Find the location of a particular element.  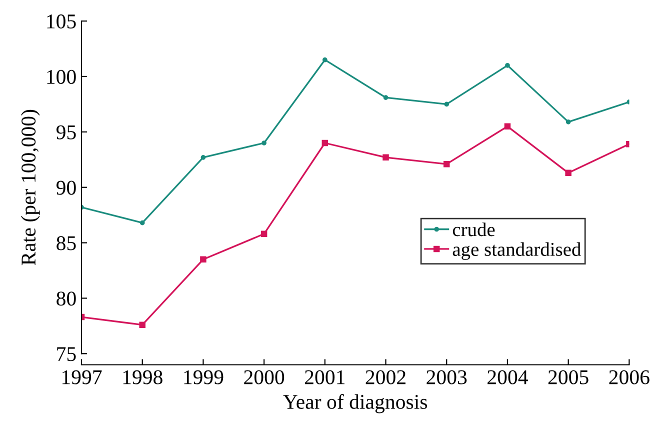

x-tick-label: 1997 is located at coordinates (82, 377).